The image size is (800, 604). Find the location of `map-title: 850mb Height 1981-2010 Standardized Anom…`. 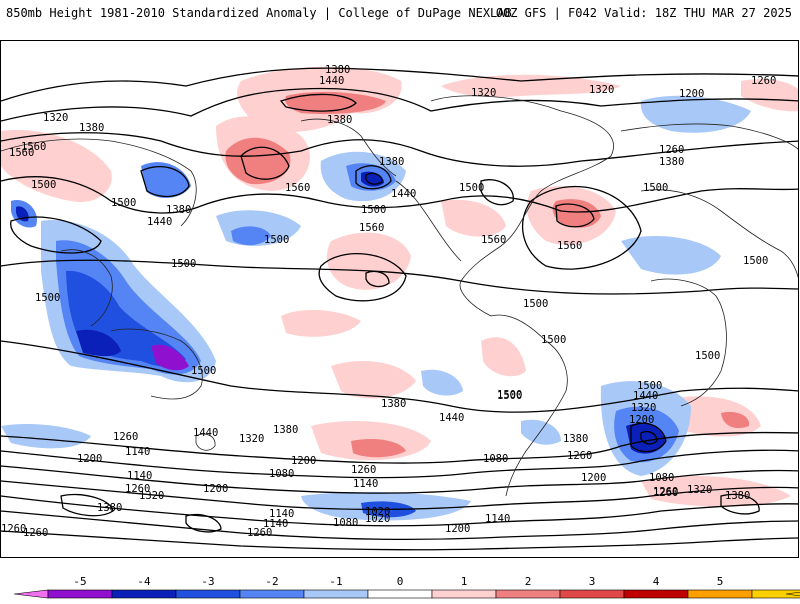

map-title: 850mb Height 1981-2010 Standardized Anom… is located at coordinates (259, 13).